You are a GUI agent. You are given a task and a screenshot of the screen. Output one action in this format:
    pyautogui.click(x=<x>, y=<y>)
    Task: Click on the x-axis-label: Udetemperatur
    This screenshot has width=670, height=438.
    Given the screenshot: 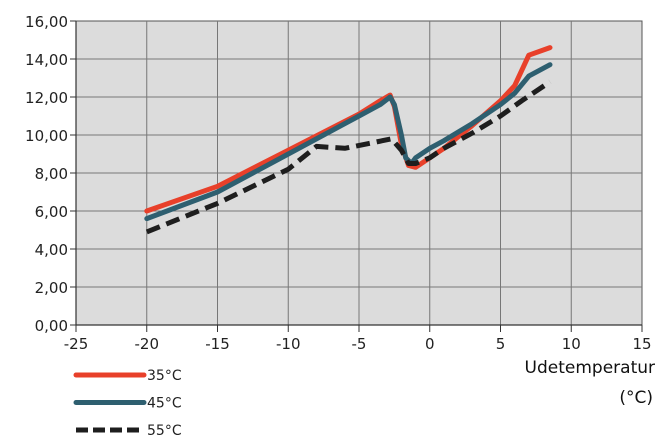 What is the action you would take?
    pyautogui.click(x=590, y=368)
    